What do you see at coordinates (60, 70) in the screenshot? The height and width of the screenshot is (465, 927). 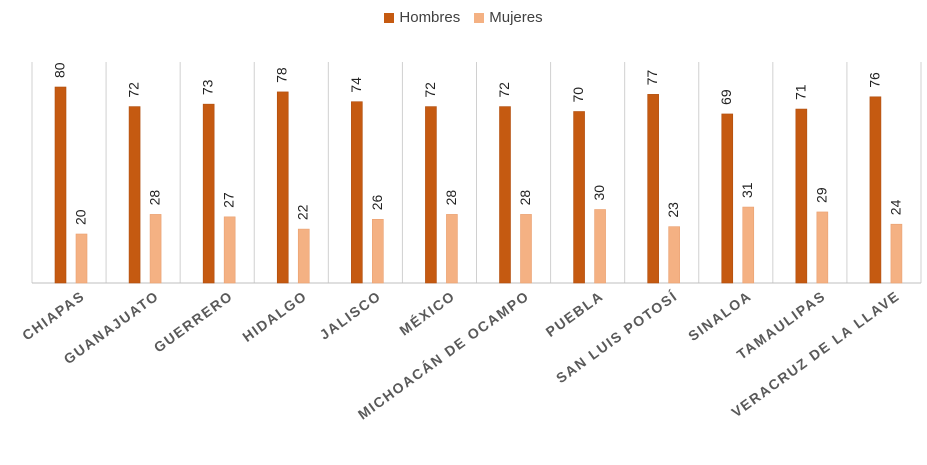 I see `data-label-hombres: 80` at bounding box center [60, 70].